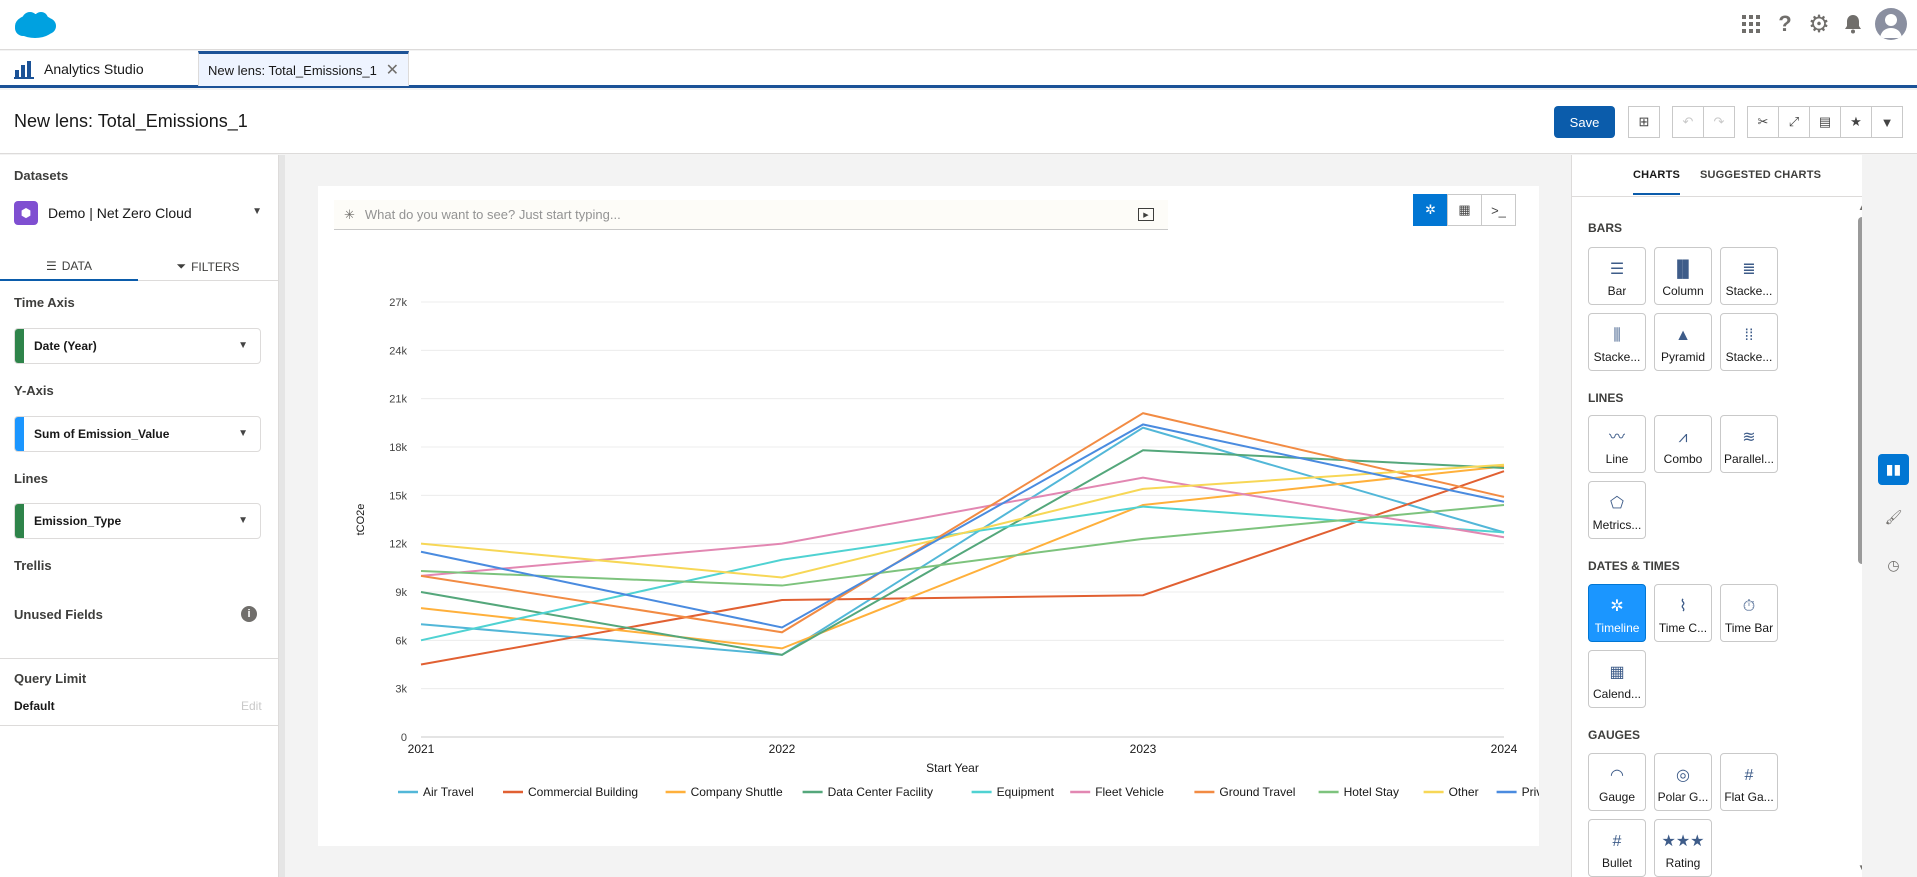  Describe the element at coordinates (1683, 848) in the screenshot. I see `chart-type-rating: ★★★ Rating` at that location.